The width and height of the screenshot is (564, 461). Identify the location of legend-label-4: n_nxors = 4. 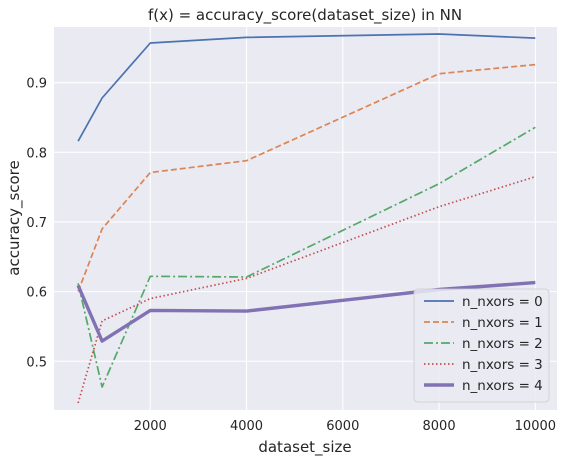
(502, 386).